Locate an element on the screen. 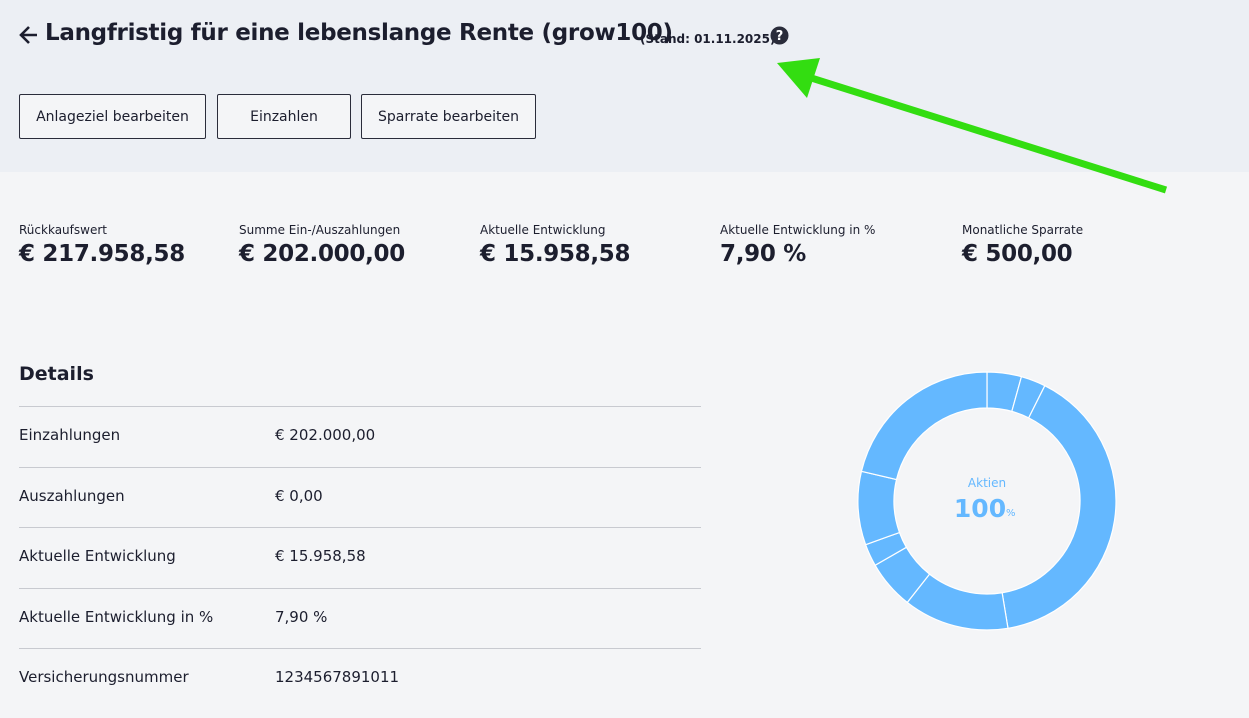  kpi-value: 7,90 % is located at coordinates (763, 254).